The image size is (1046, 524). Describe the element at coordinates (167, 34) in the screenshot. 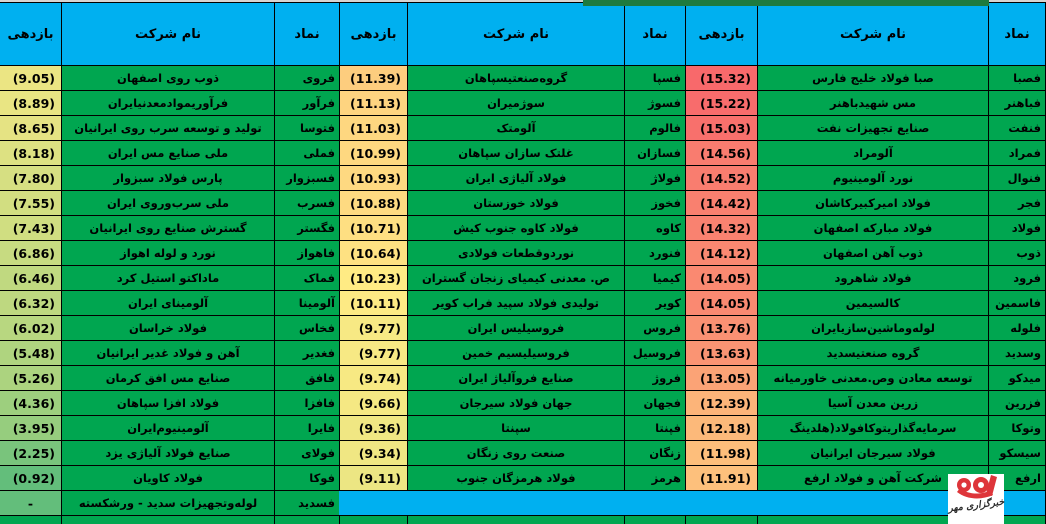

I see `header-company-left: نام شرکت` at that location.